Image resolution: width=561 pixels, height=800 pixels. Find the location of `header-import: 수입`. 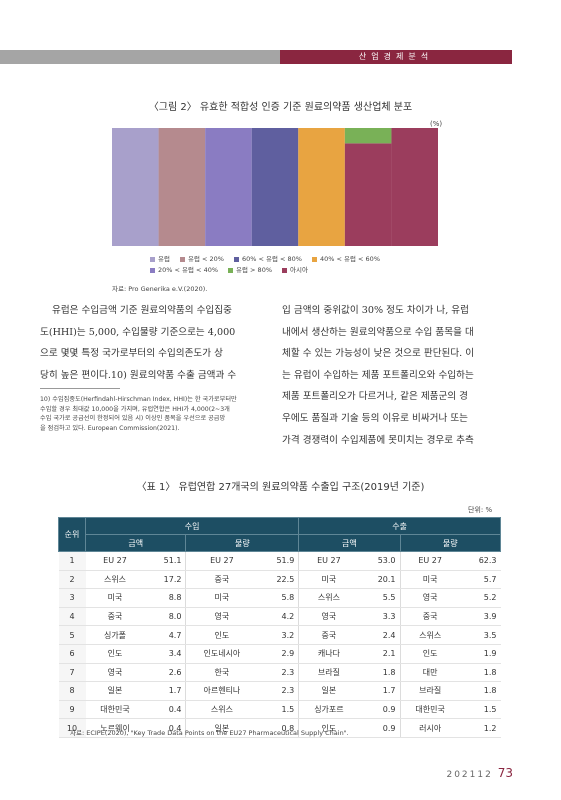

header-import: 수입 is located at coordinates (192, 526).